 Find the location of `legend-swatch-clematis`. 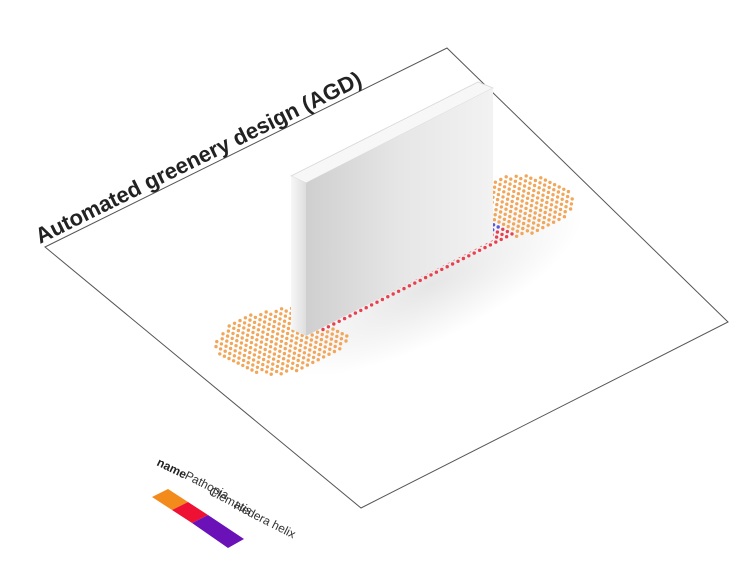

legend-swatch-clematis is located at coordinates (190, 512).